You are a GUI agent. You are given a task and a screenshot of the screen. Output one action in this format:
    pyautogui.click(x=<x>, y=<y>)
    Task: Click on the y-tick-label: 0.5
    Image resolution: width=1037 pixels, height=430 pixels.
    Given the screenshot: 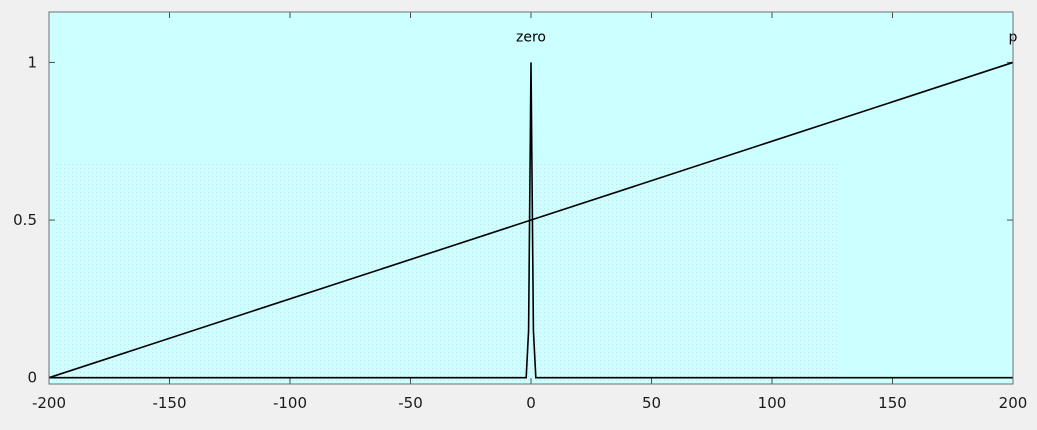 What is the action you would take?
    pyautogui.click(x=25, y=220)
    